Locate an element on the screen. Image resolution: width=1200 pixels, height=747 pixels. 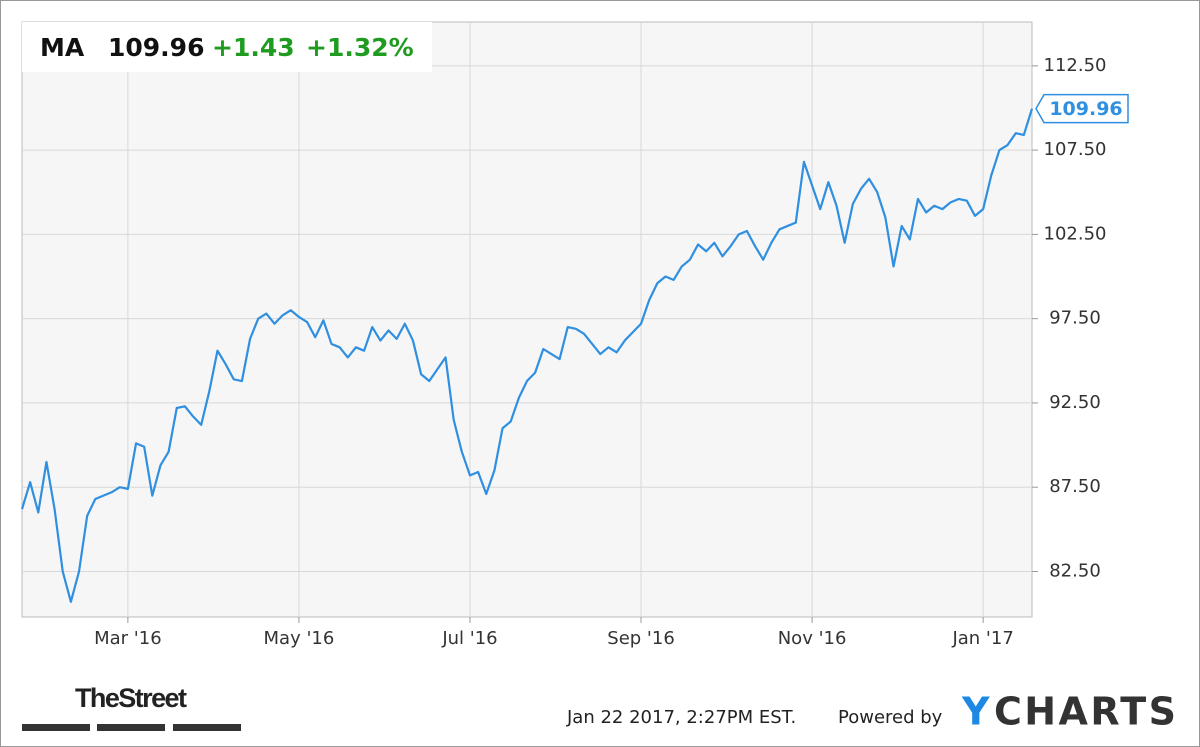
x-tick-label: Jan '17 is located at coordinates (982, 638).